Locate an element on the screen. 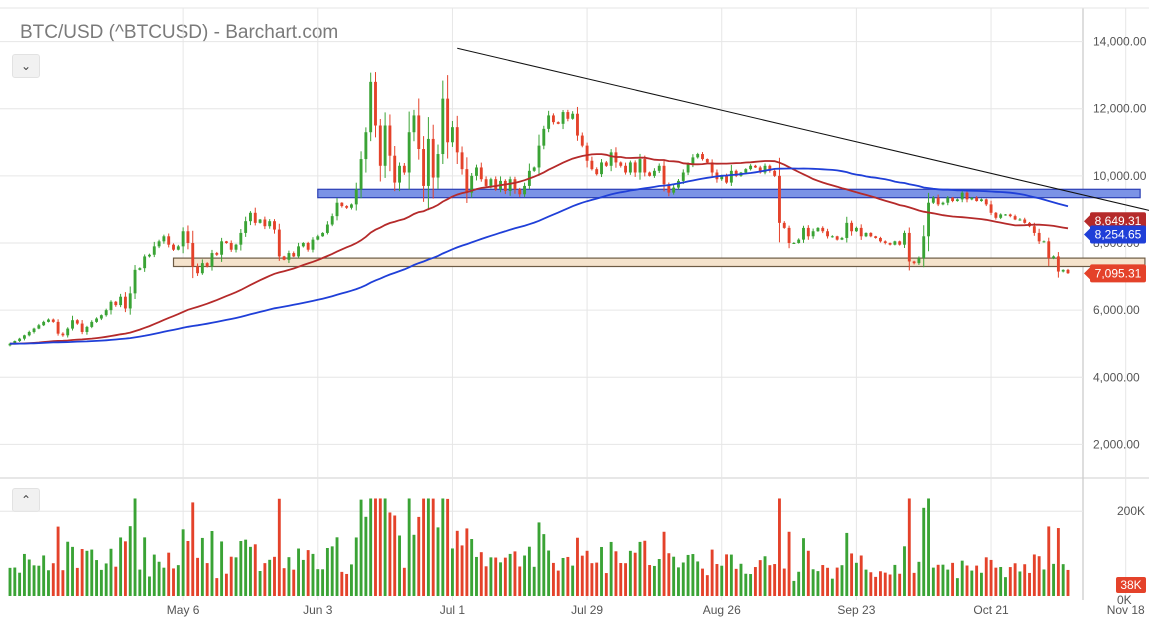  last-volume-badge-background is located at coordinates (1131, 585).